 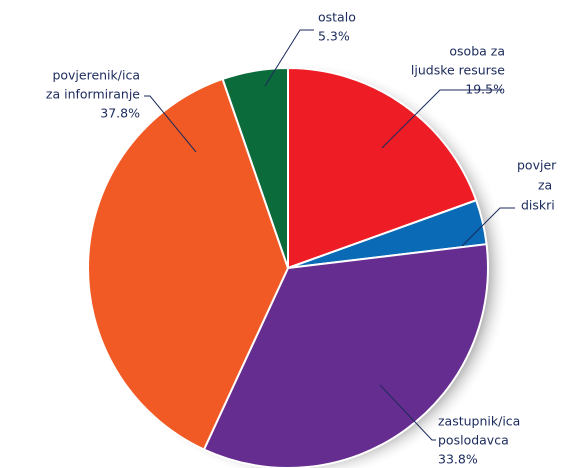 What do you see at coordinates (458, 459) in the screenshot?
I see `value-label: 33.8%` at bounding box center [458, 459].